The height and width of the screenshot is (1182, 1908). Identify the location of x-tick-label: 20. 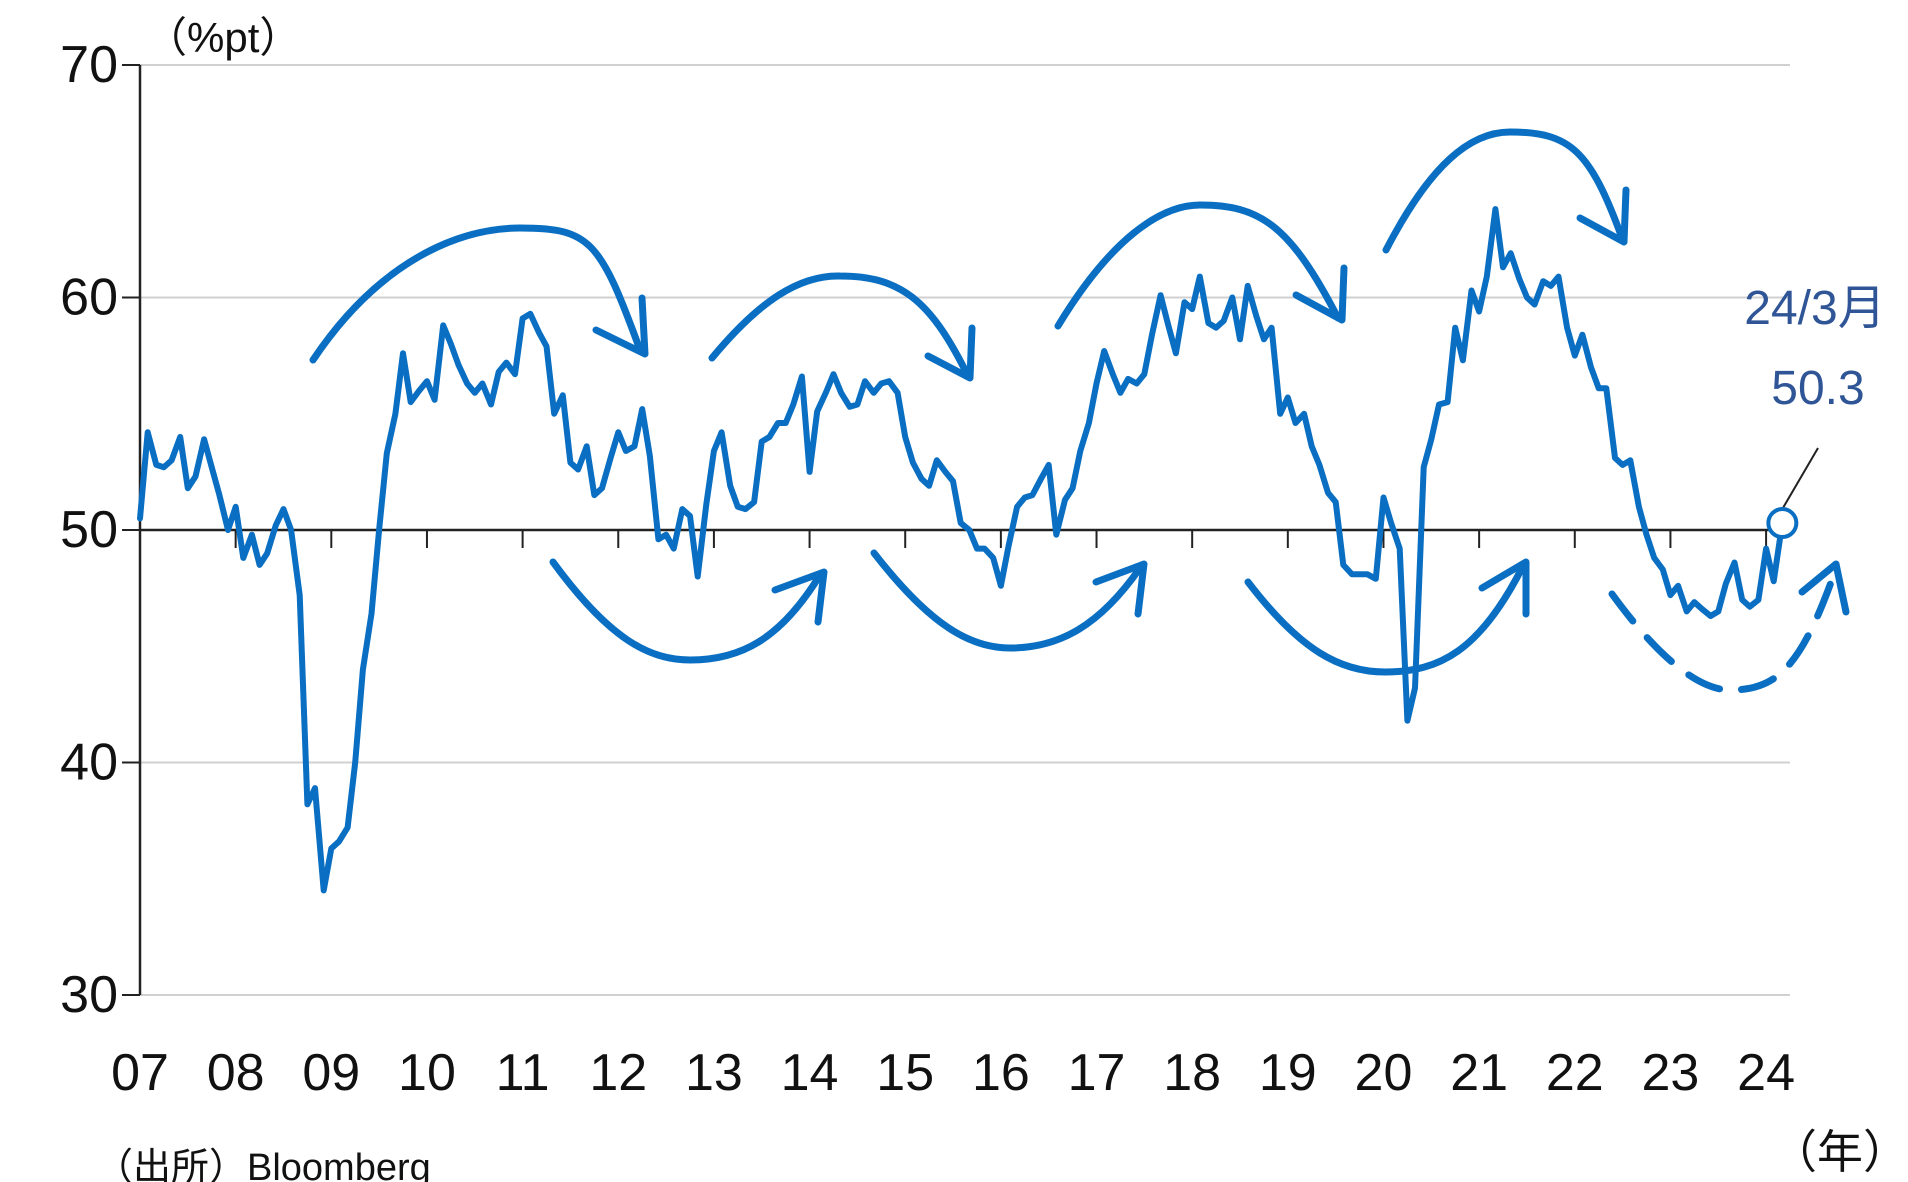
(1384, 1073).